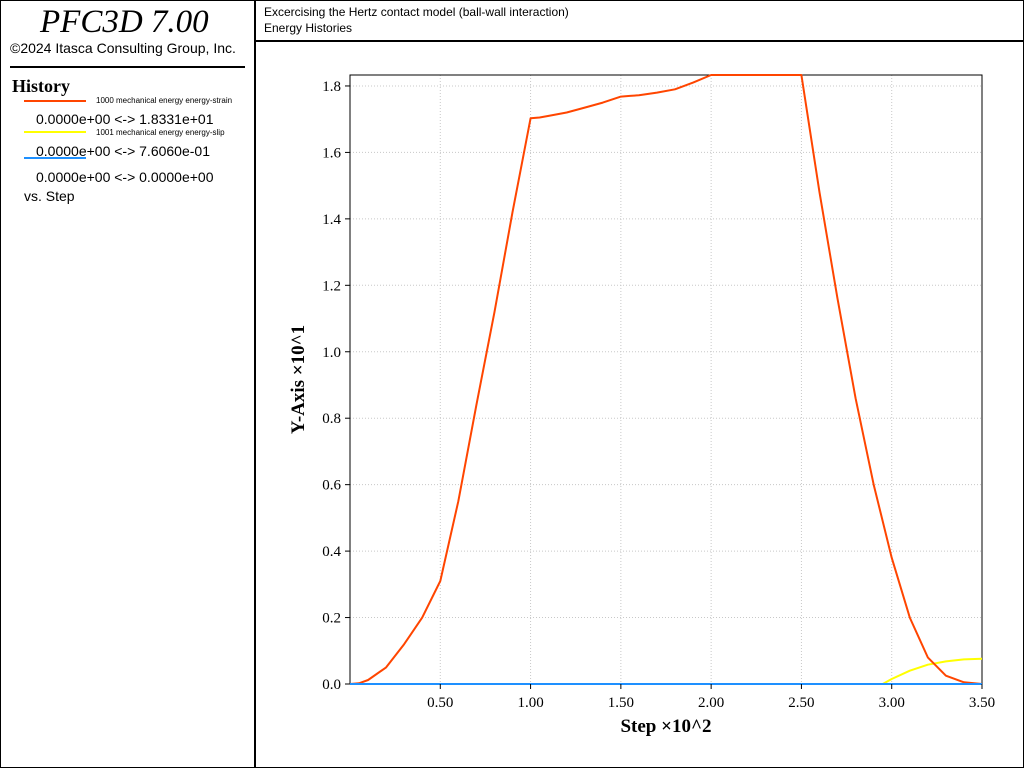 The height and width of the screenshot is (768, 1024). I want to click on app-title: PFC3D 7.00, so click(124, 22).